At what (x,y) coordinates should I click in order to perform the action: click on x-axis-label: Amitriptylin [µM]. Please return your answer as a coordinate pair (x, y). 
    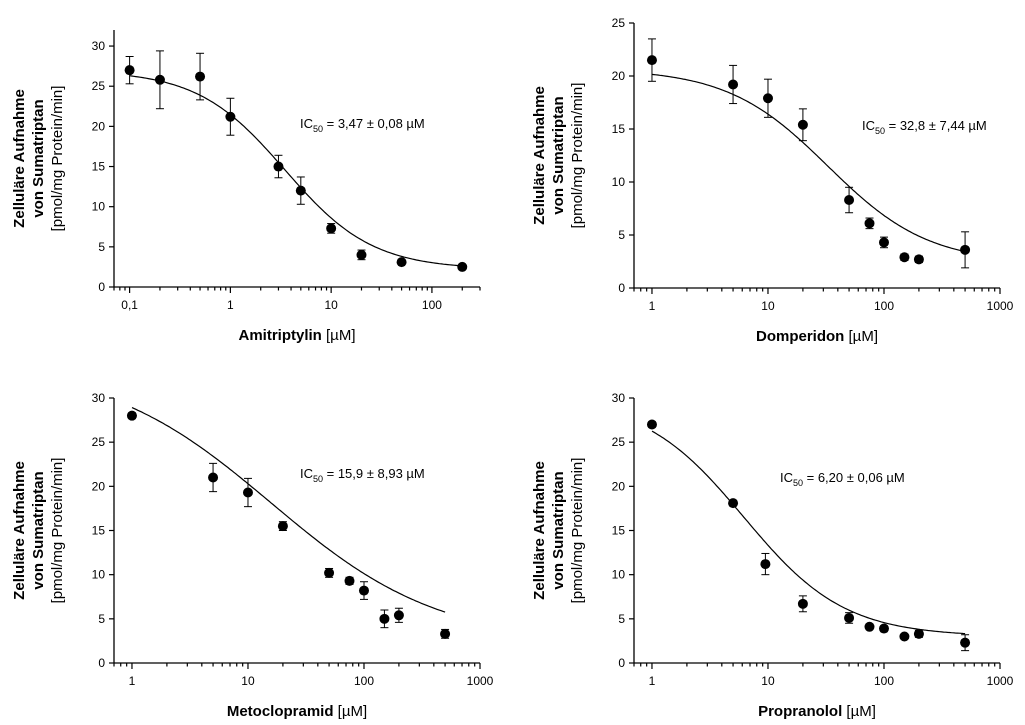
    Looking at the image, I should click on (297, 335).